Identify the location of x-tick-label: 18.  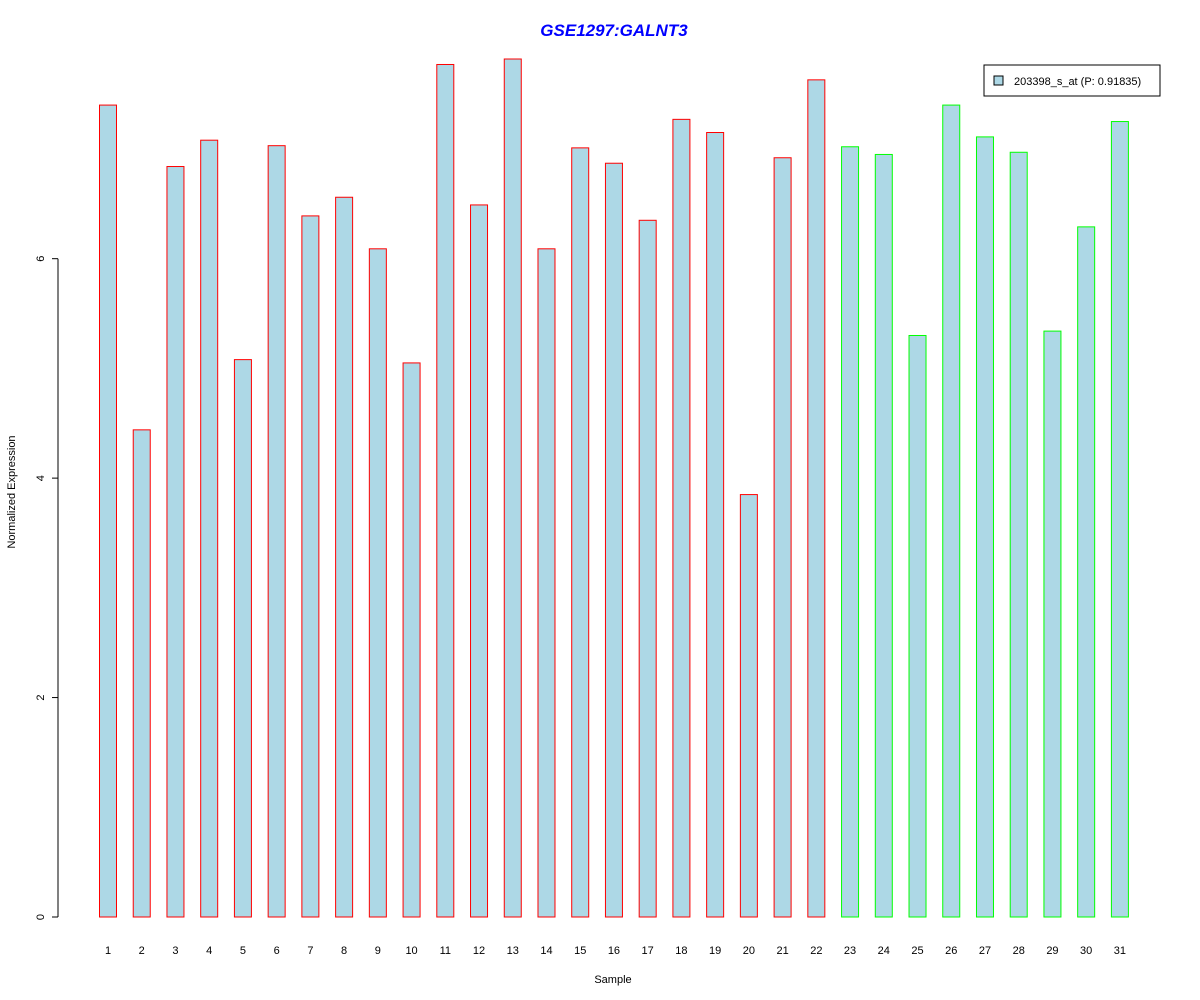
(681, 951).